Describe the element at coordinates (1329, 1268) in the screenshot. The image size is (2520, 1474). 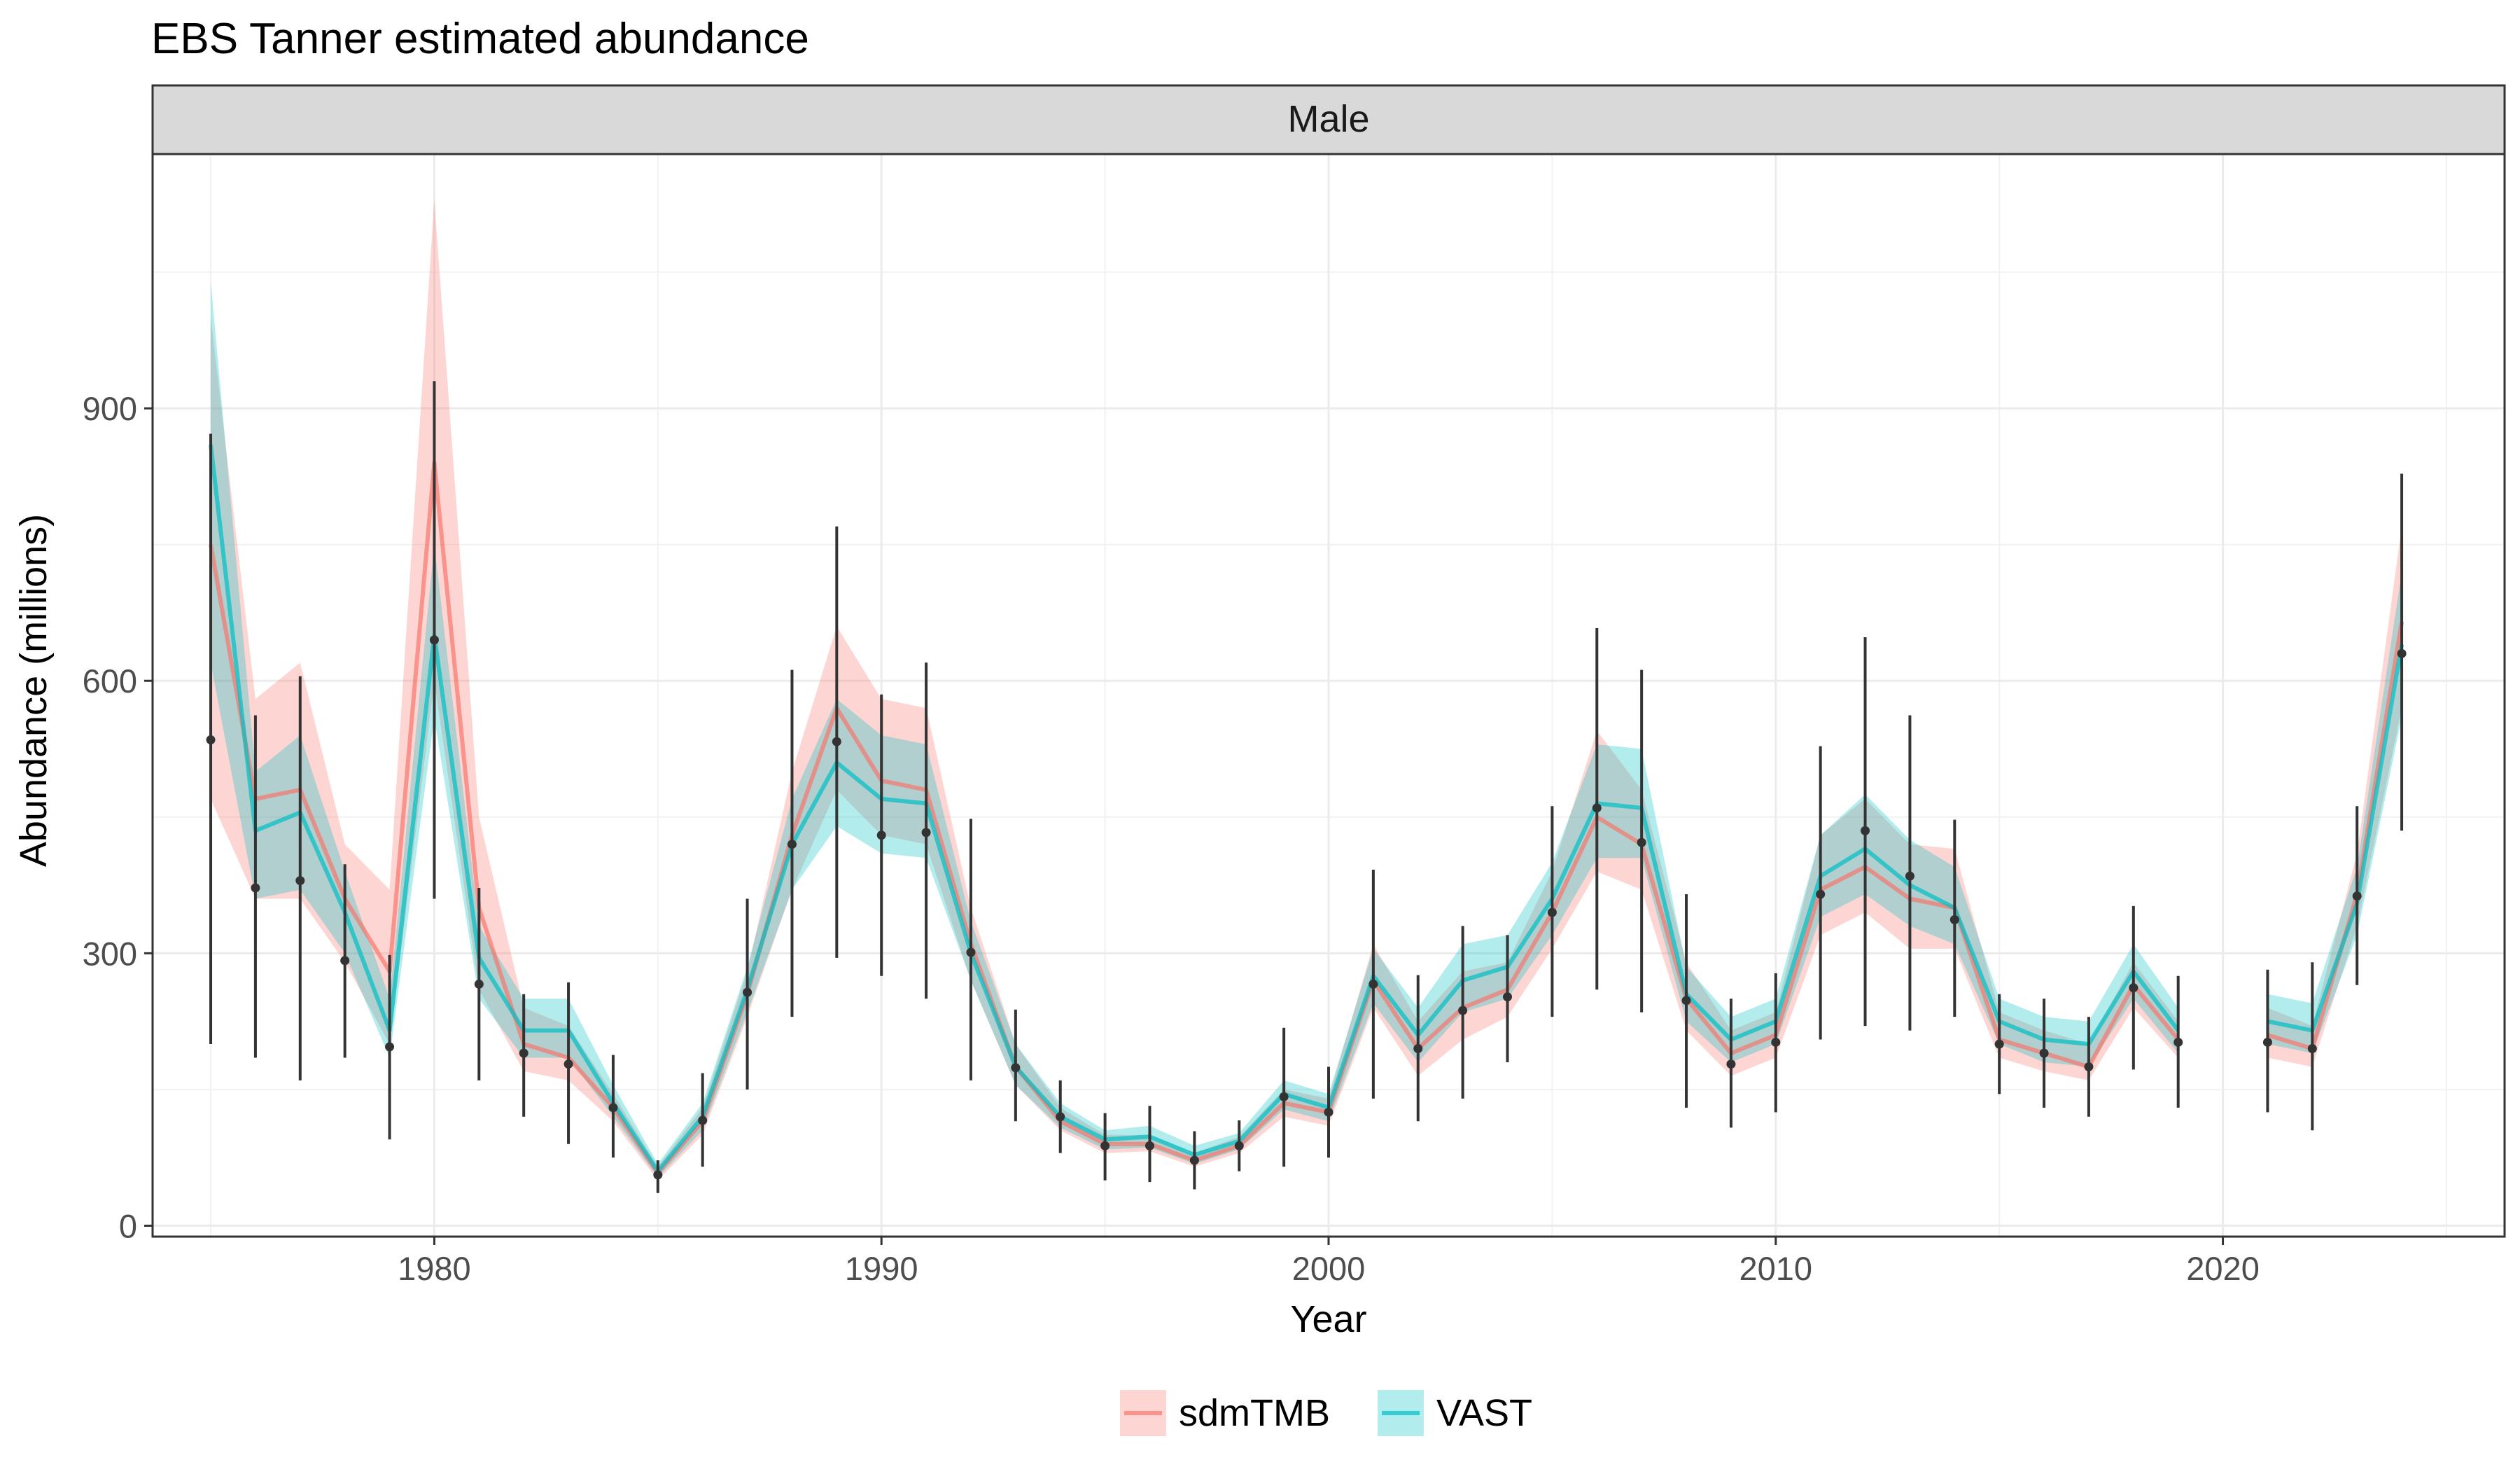
I see `x-tick-label: 2000` at that location.